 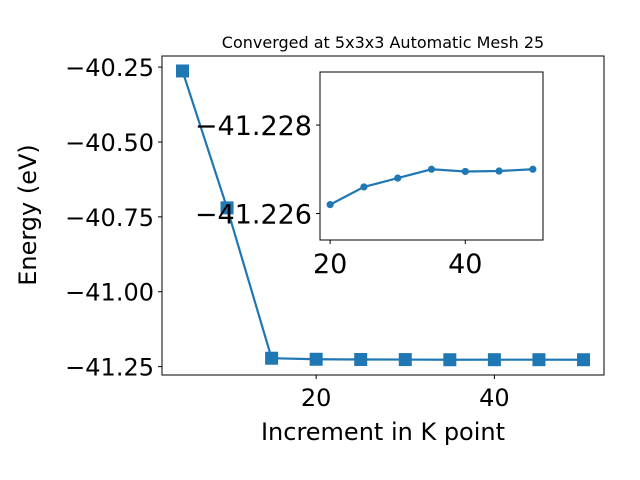 I want to click on y-tick-label: −40.75, so click(x=109, y=218).